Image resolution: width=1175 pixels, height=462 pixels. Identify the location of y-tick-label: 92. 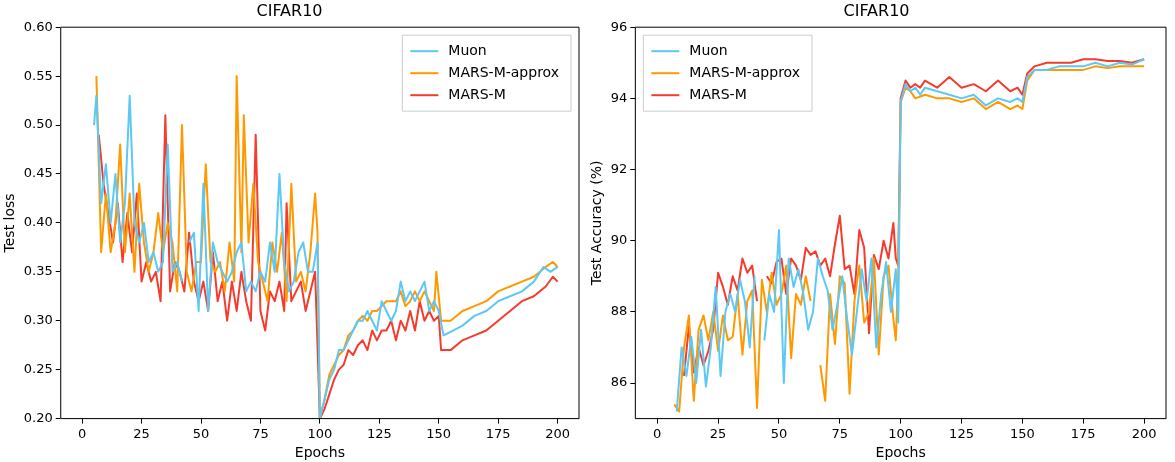
(619, 168).